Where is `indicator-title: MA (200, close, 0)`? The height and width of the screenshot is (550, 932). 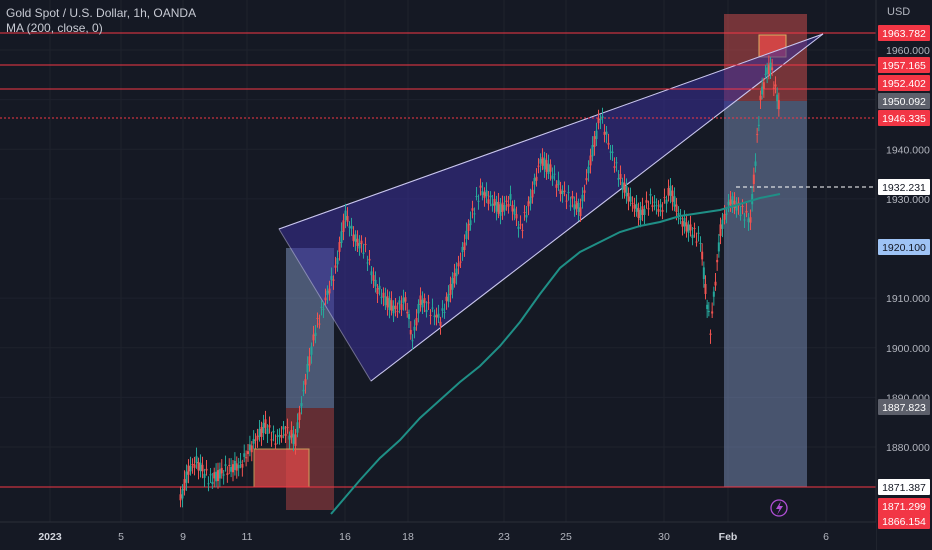 indicator-title: MA (200, close, 0) is located at coordinates (54, 28).